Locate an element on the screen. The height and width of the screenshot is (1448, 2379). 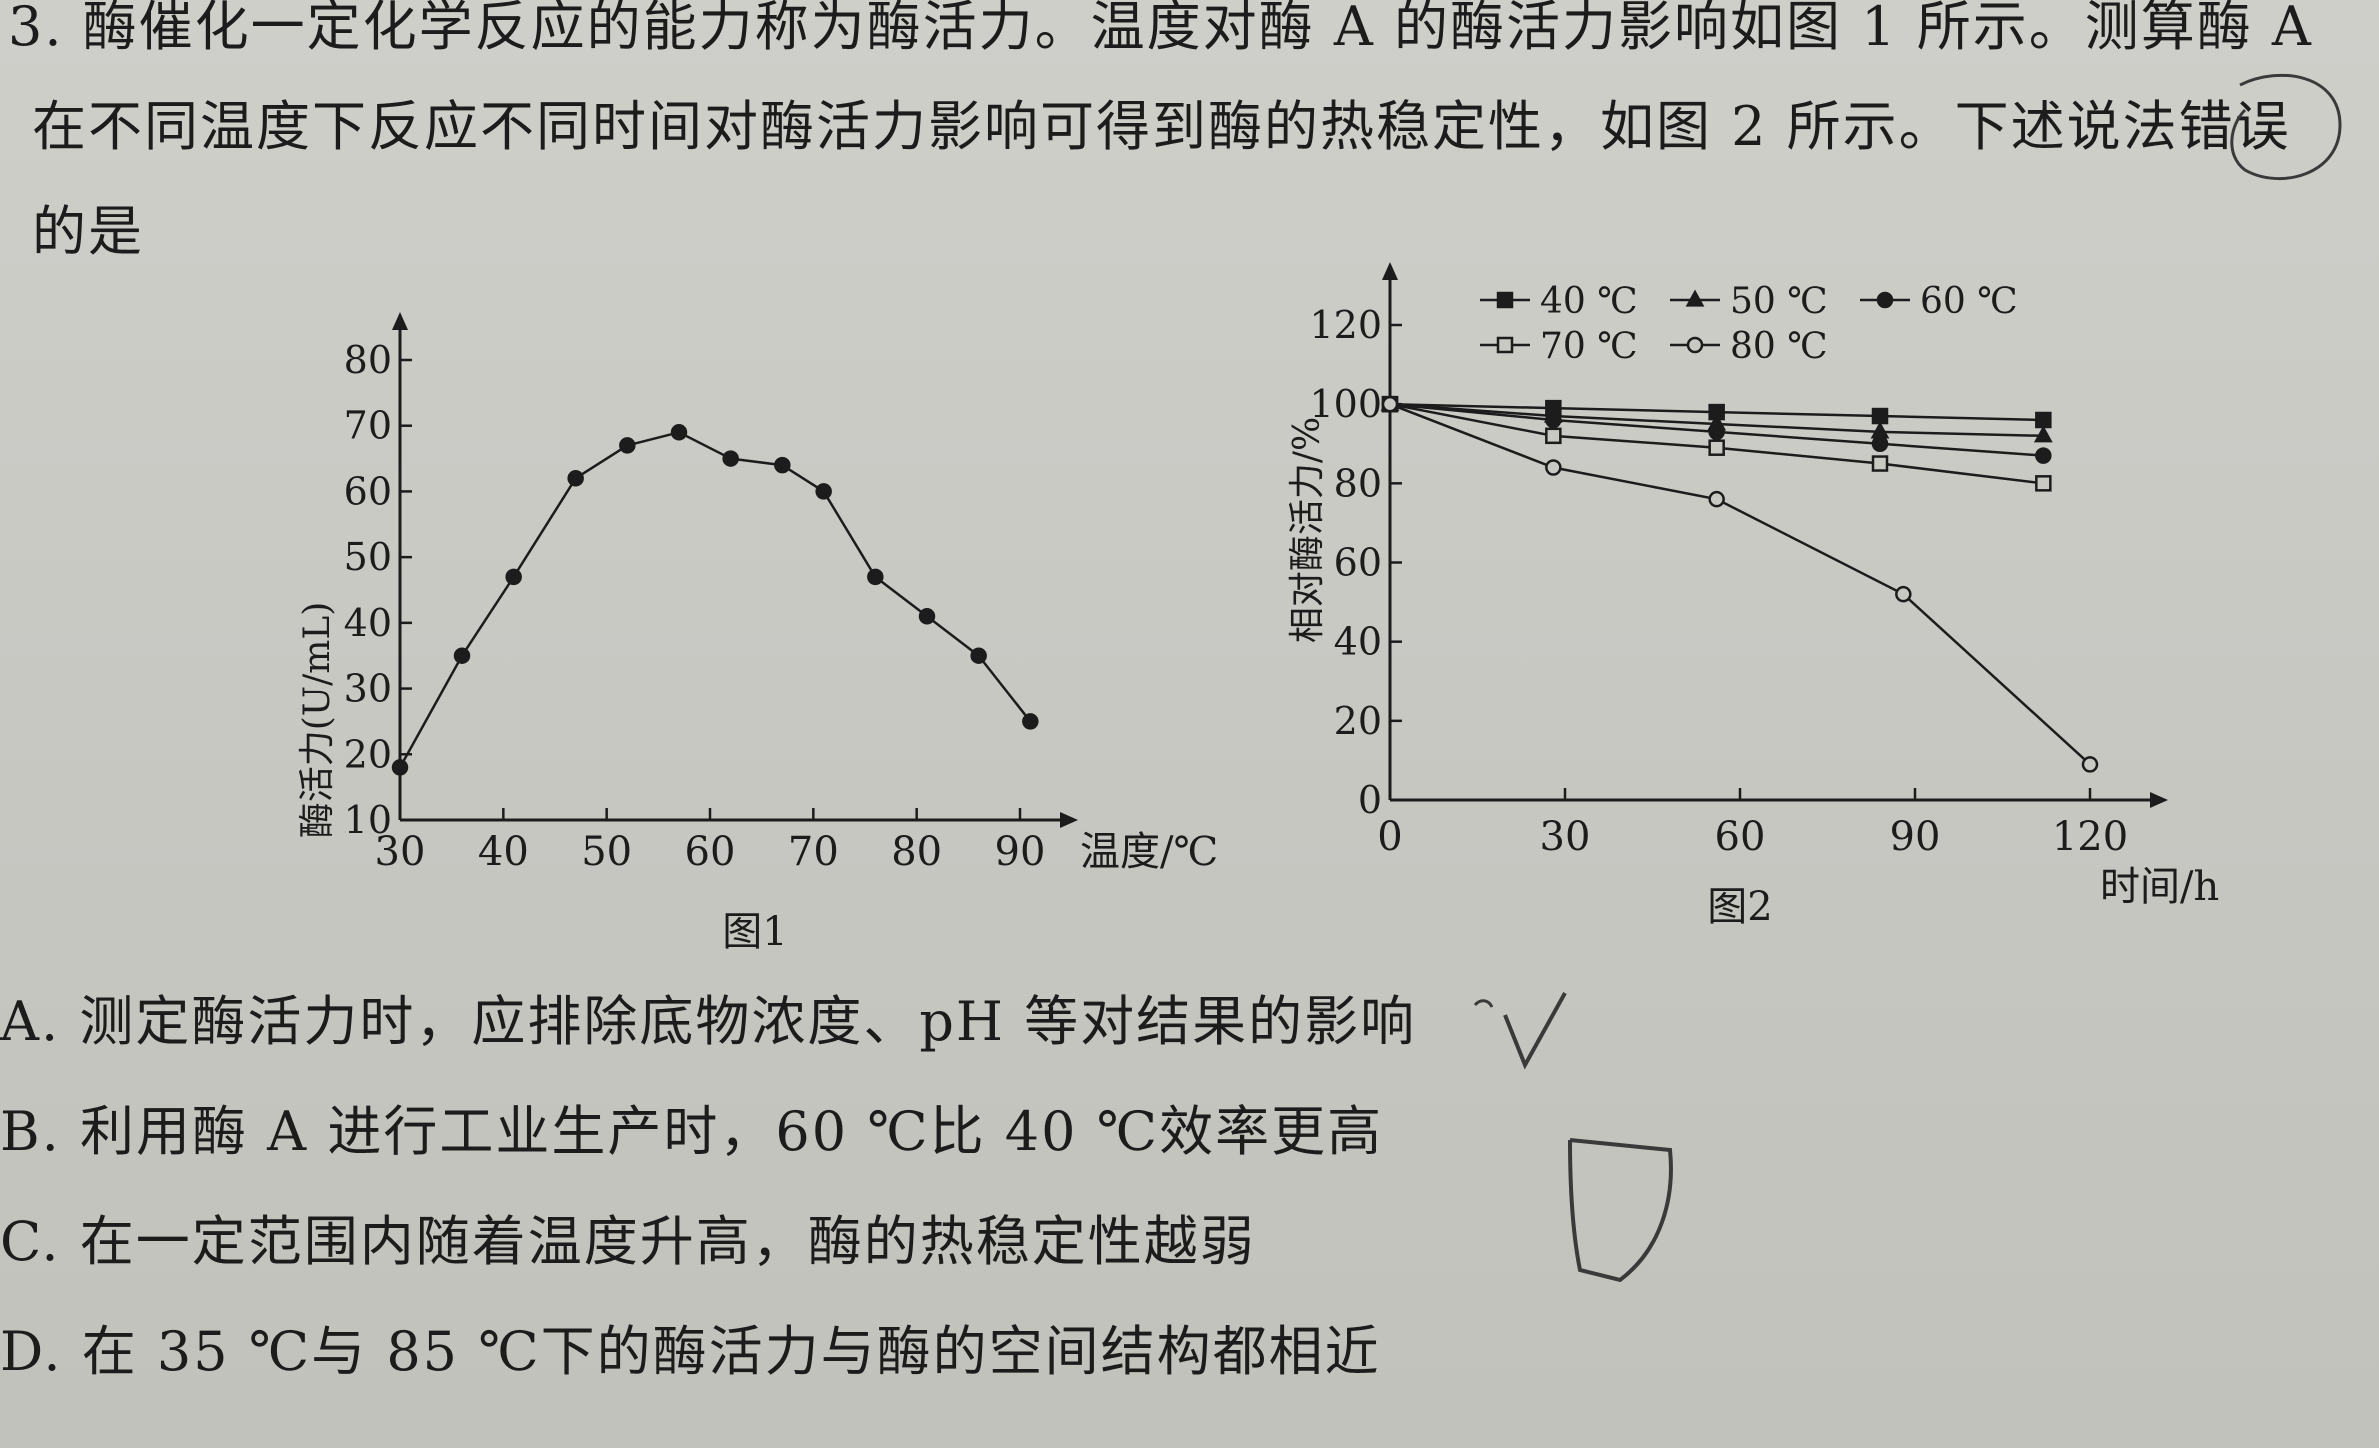
y-tick-label: 70 is located at coordinates (368, 426).